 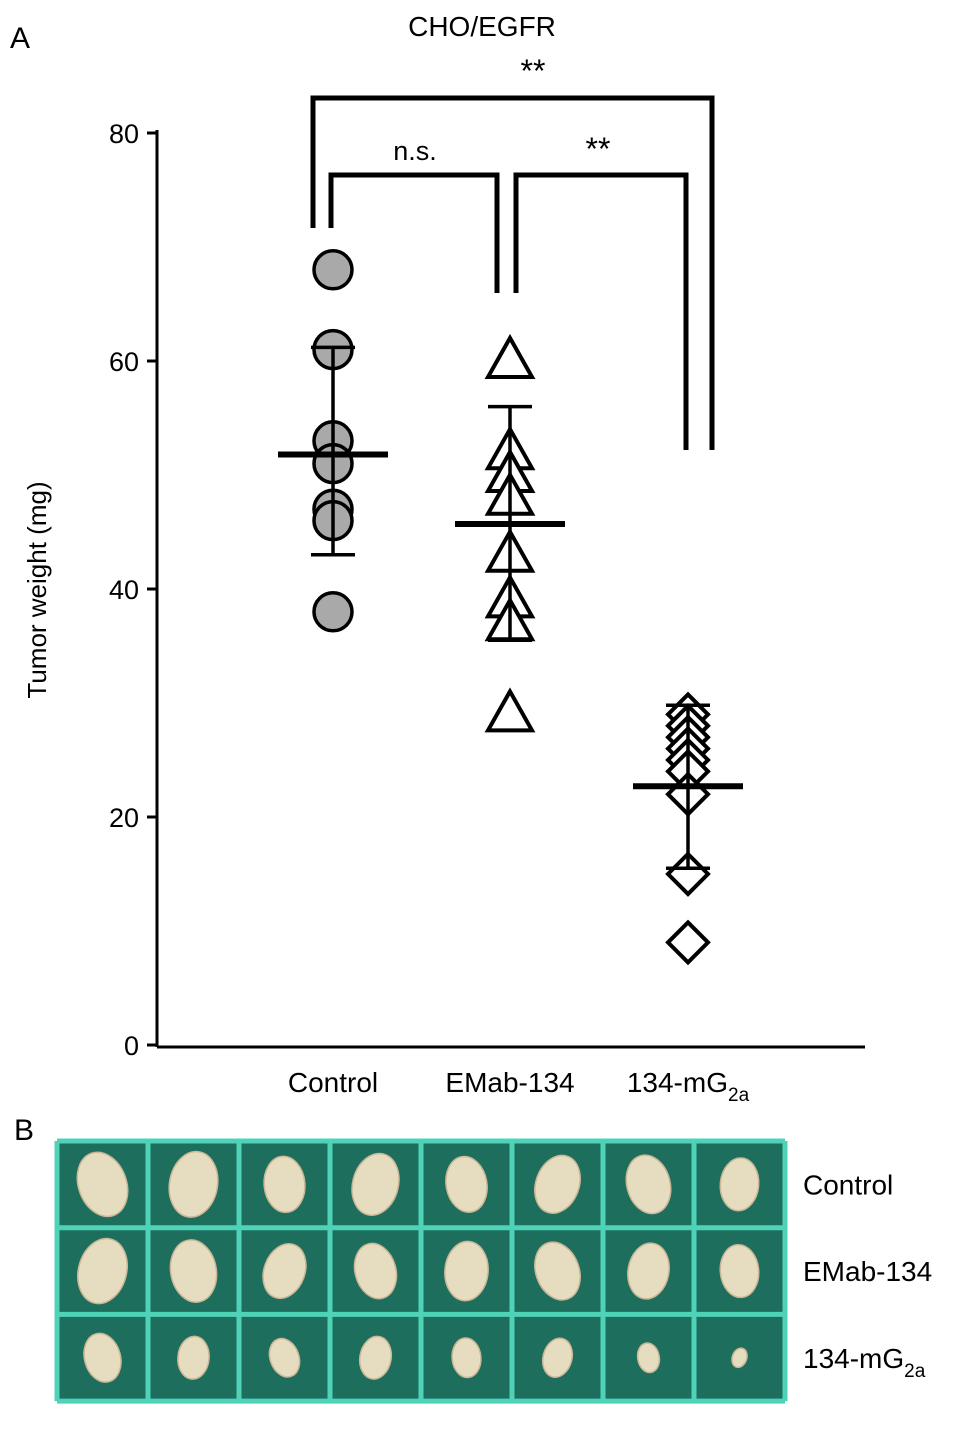 I want to click on x-tick-label: Control, so click(x=333, y=1082).